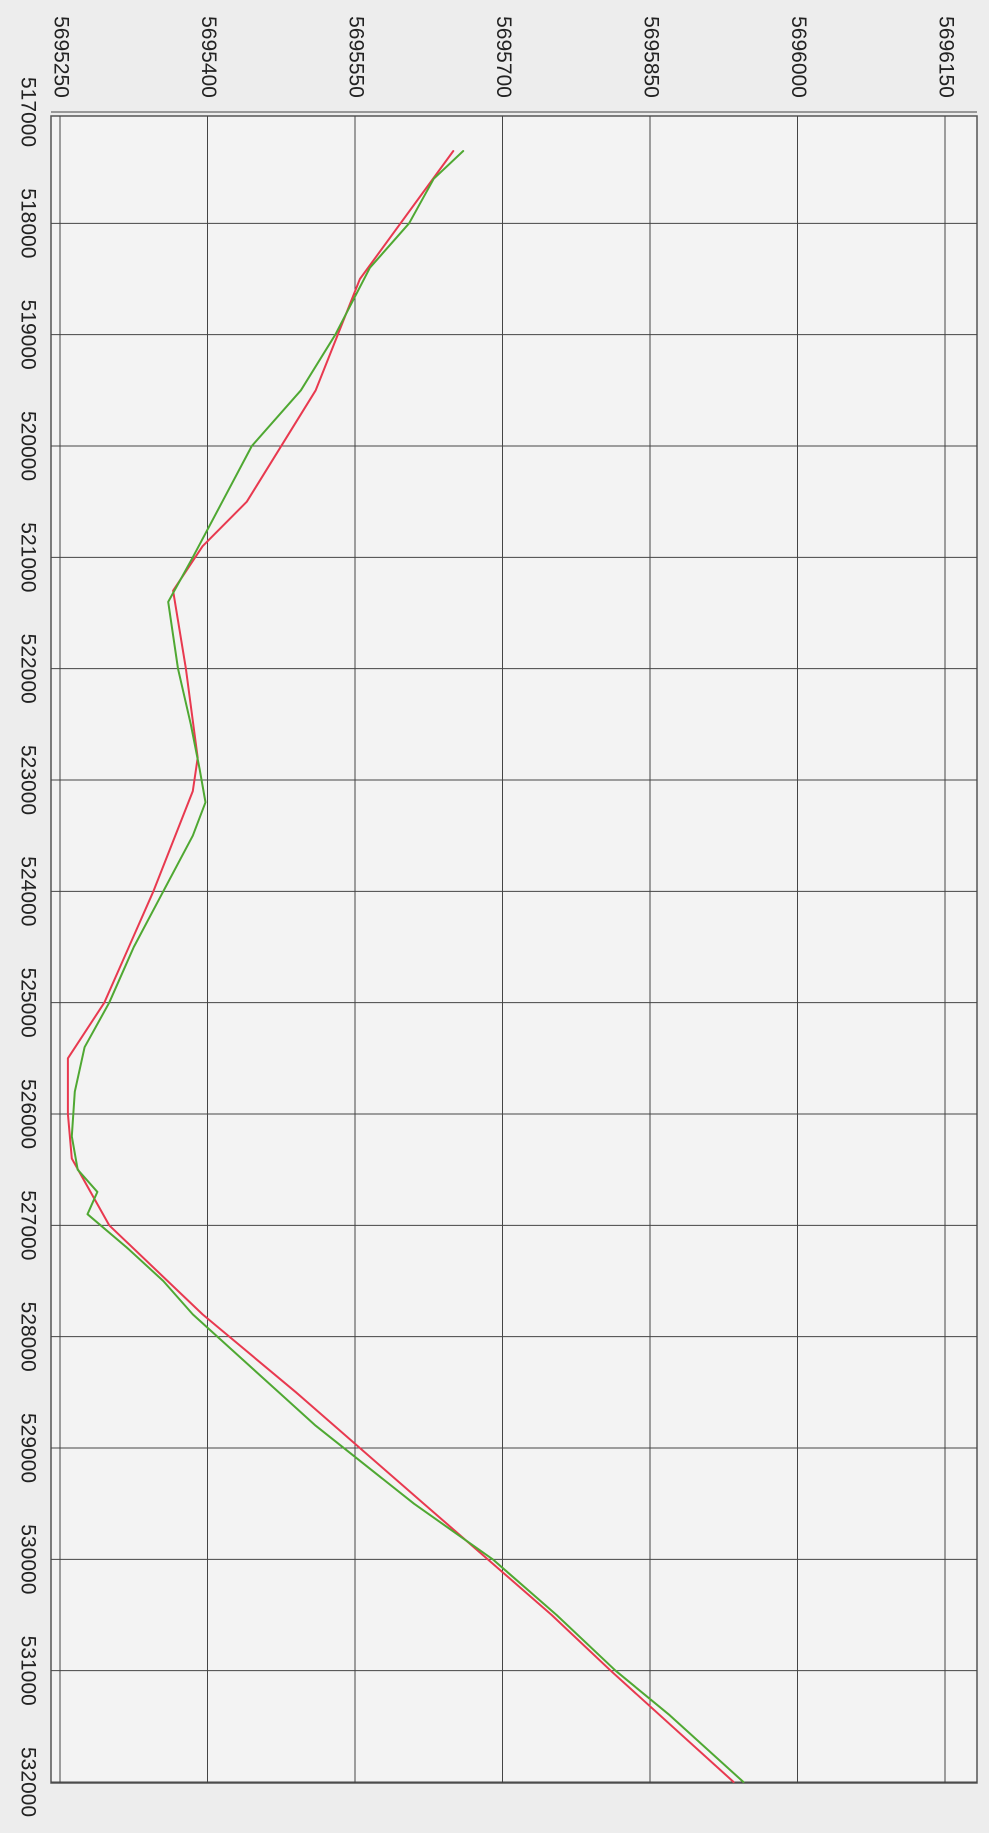 Image resolution: width=989 pixels, height=1833 pixels. Describe the element at coordinates (27, 1225) in the screenshot. I see `x-tick-label: 527000` at that location.